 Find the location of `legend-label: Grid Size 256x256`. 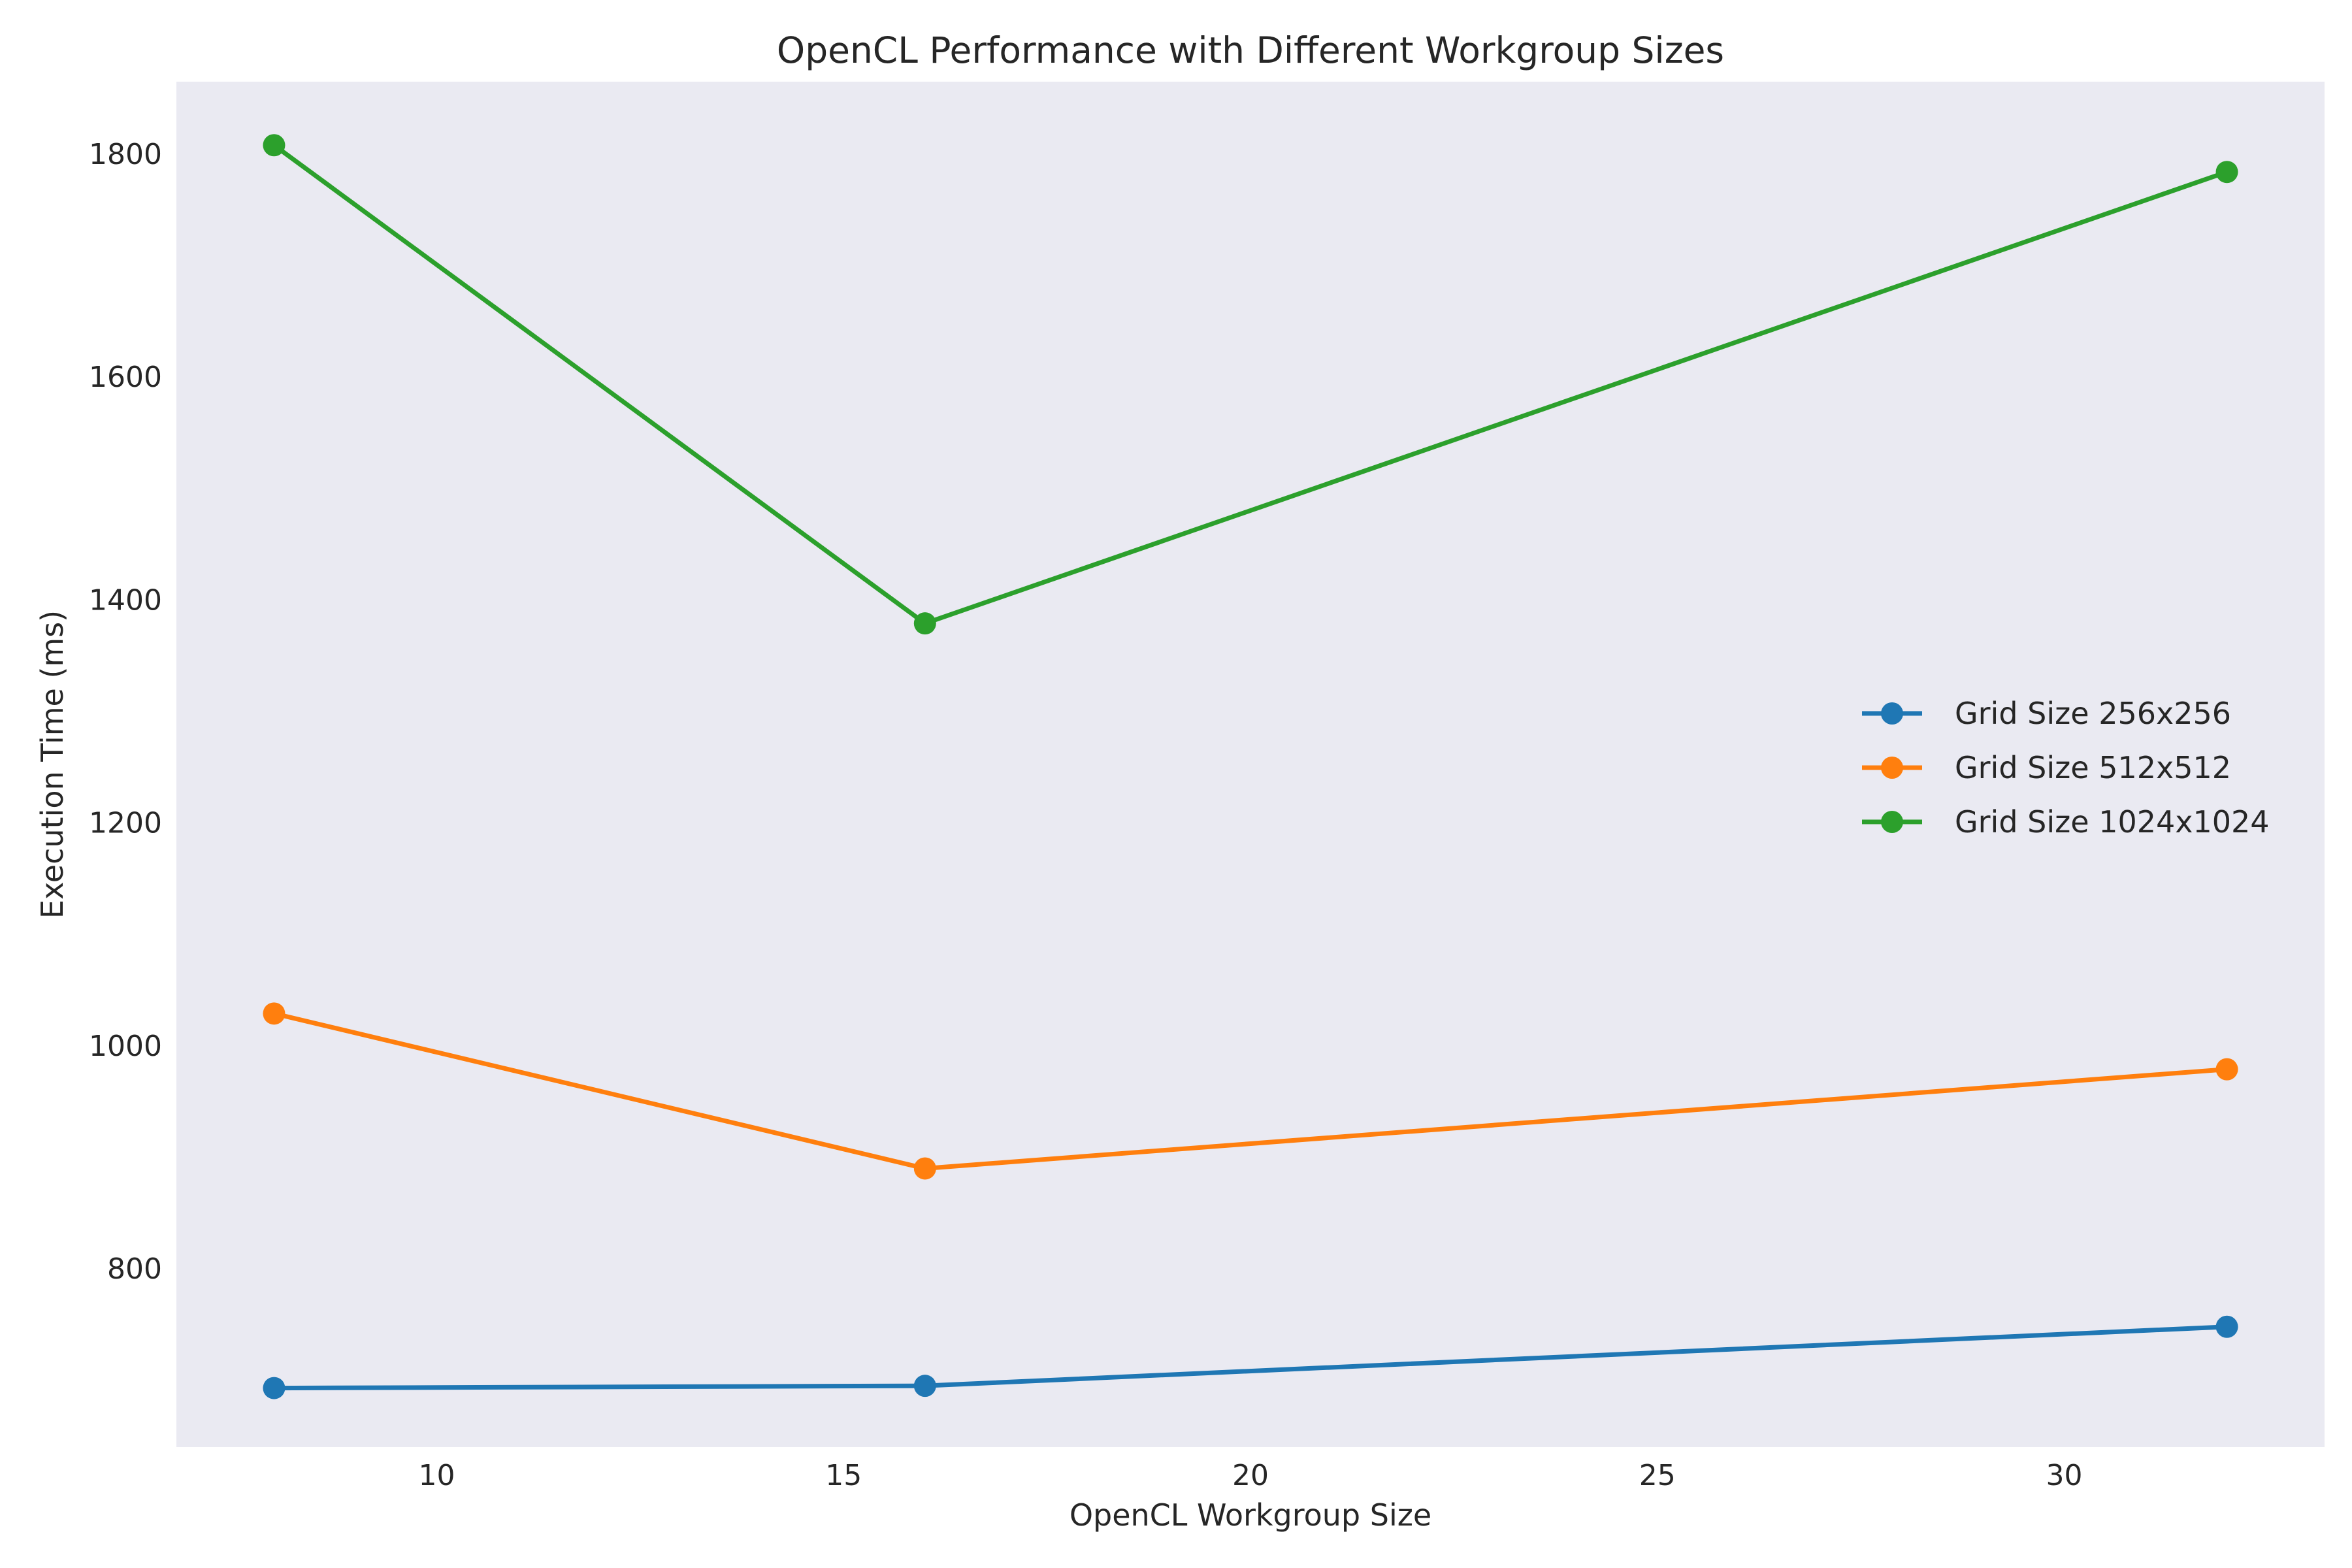

legend-label: Grid Size 256x256 is located at coordinates (2093, 713).